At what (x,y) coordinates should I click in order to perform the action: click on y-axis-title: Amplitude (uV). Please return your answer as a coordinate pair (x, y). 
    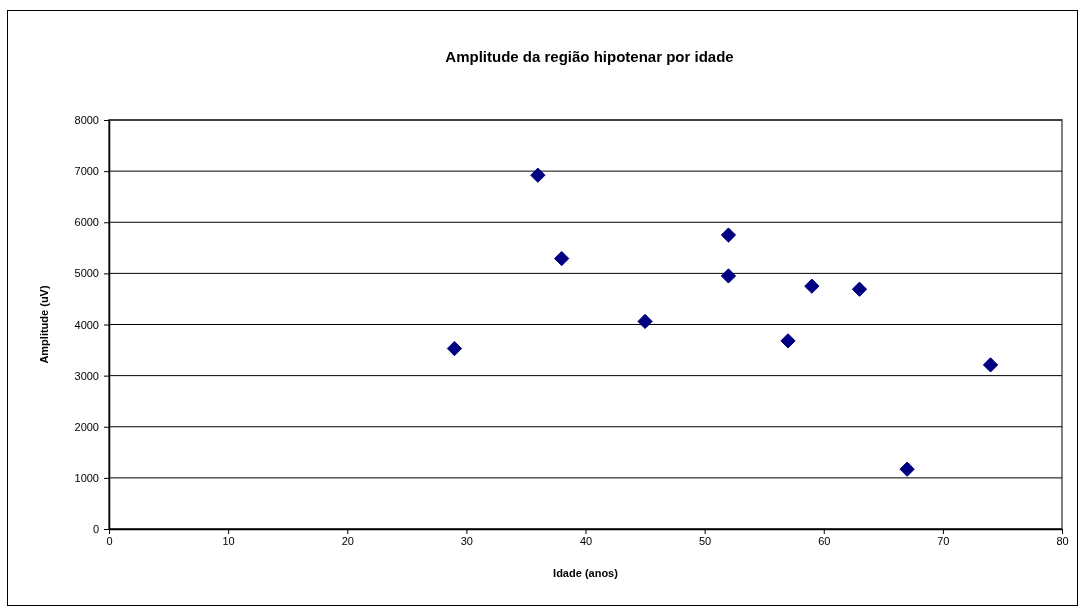
    Looking at the image, I should click on (44, 324).